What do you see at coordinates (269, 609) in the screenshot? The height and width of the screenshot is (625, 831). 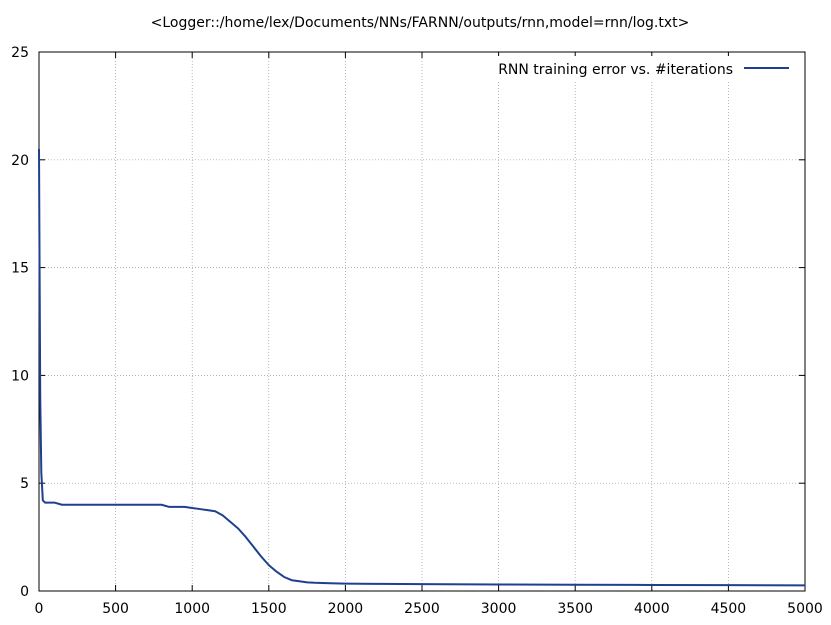 I see `x-tick-label: 1500` at bounding box center [269, 609].